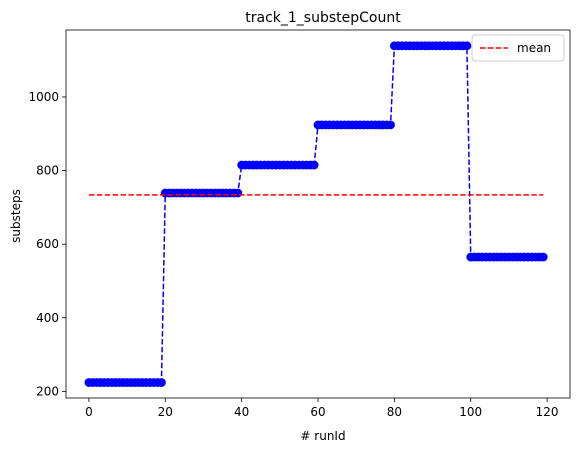 The image size is (580, 458). What do you see at coordinates (394, 412) in the screenshot?
I see `x-tick-label-80: 80` at bounding box center [394, 412].